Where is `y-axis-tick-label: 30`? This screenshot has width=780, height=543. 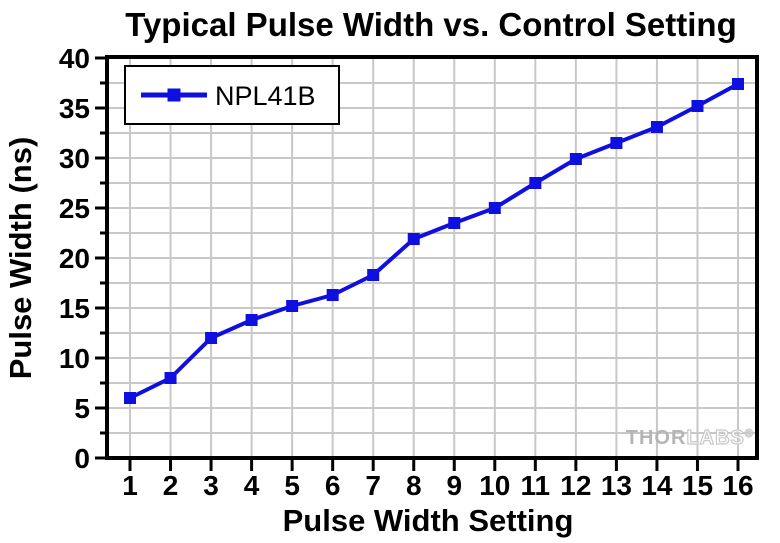
y-axis-tick-label: 30 is located at coordinates (74, 158).